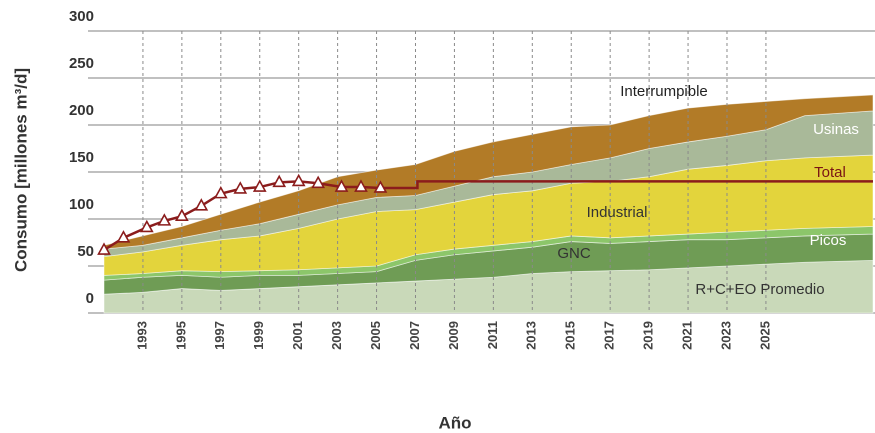 The image size is (875, 433). Describe the element at coordinates (492, 335) in the screenshot. I see `x-tick-label: 2011` at that location.